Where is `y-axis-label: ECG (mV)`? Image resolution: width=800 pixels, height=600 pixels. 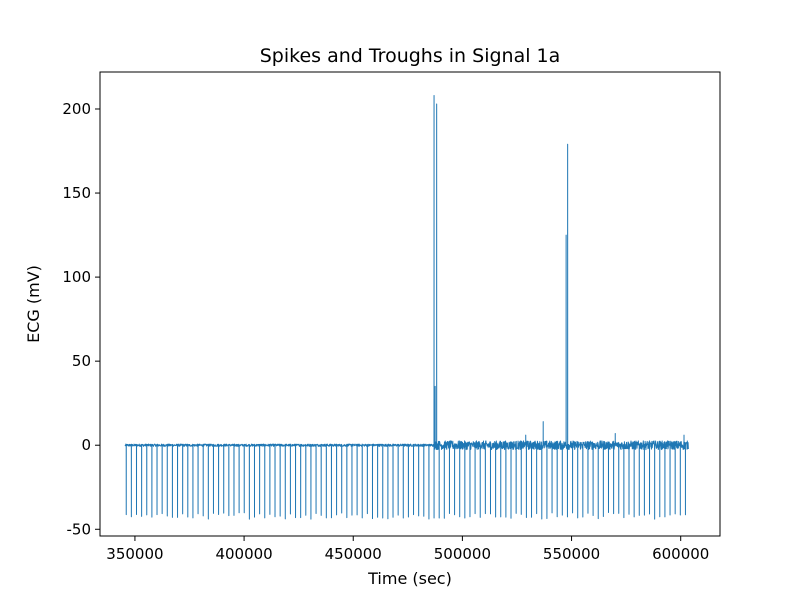
y-axis-label: ECG (mV) is located at coordinates (33, 304).